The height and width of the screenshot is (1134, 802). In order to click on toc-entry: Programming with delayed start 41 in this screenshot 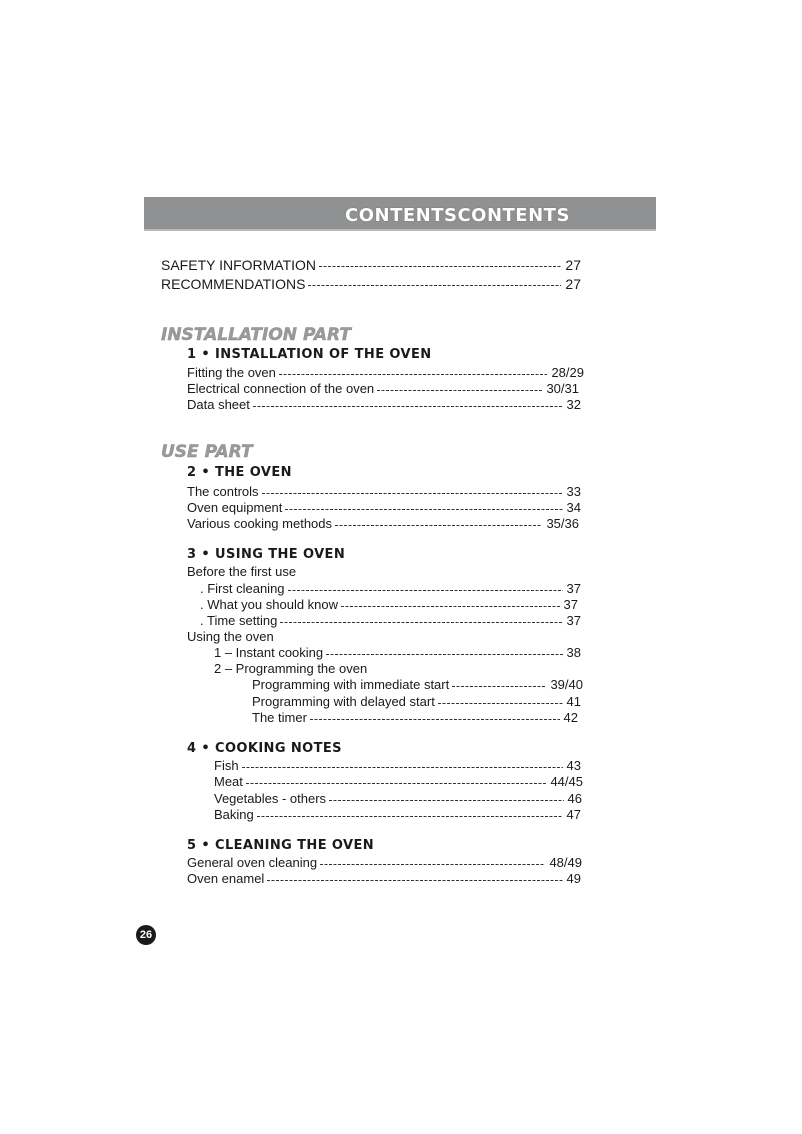, I will do `click(416, 702)`.